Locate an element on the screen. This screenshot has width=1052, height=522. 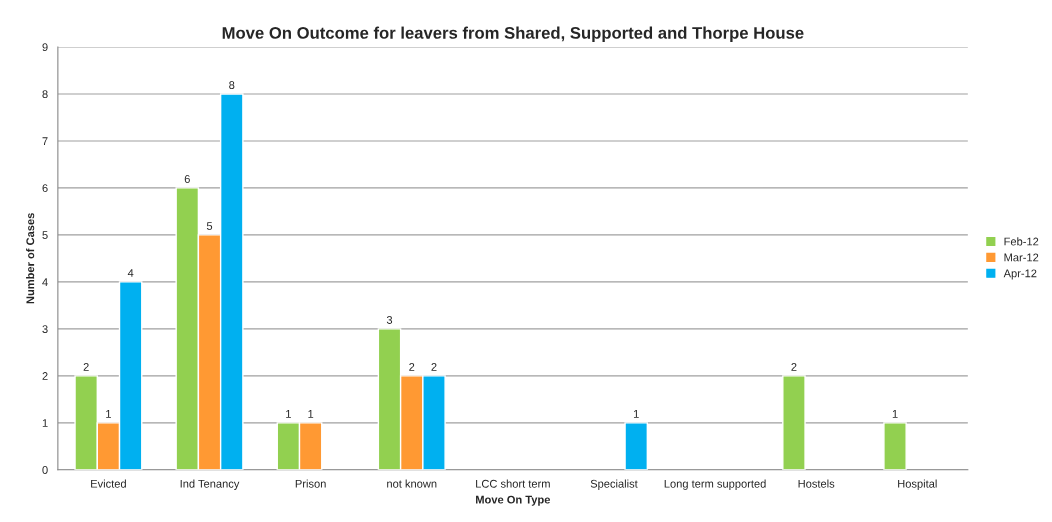
x-tick-label: Hospital is located at coordinates (917, 484).